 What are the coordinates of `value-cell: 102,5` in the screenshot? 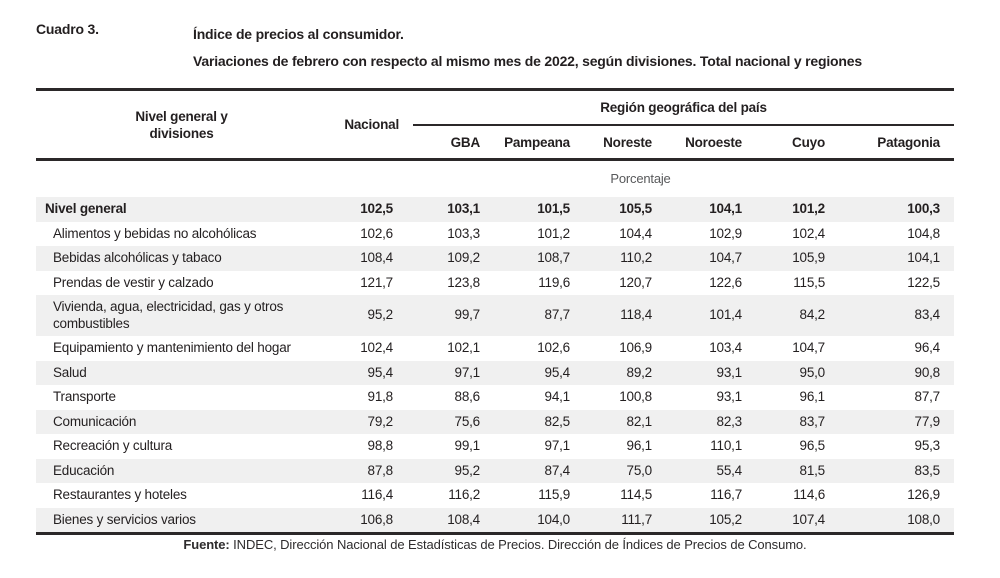 It's located at (370, 209).